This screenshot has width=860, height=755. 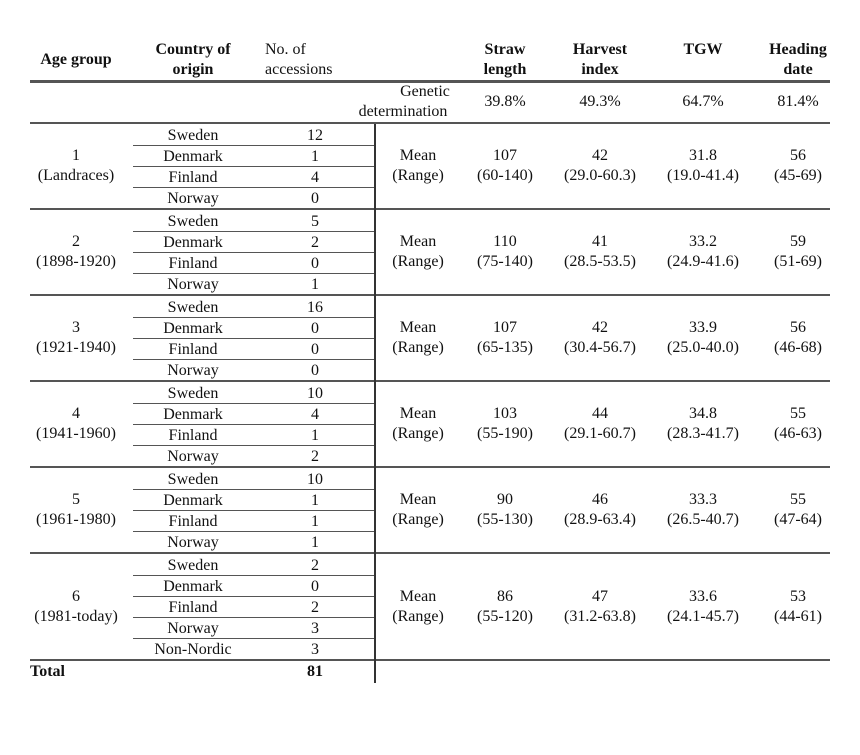 What do you see at coordinates (600, 241) in the screenshot?
I see `mean-value: 41` at bounding box center [600, 241].